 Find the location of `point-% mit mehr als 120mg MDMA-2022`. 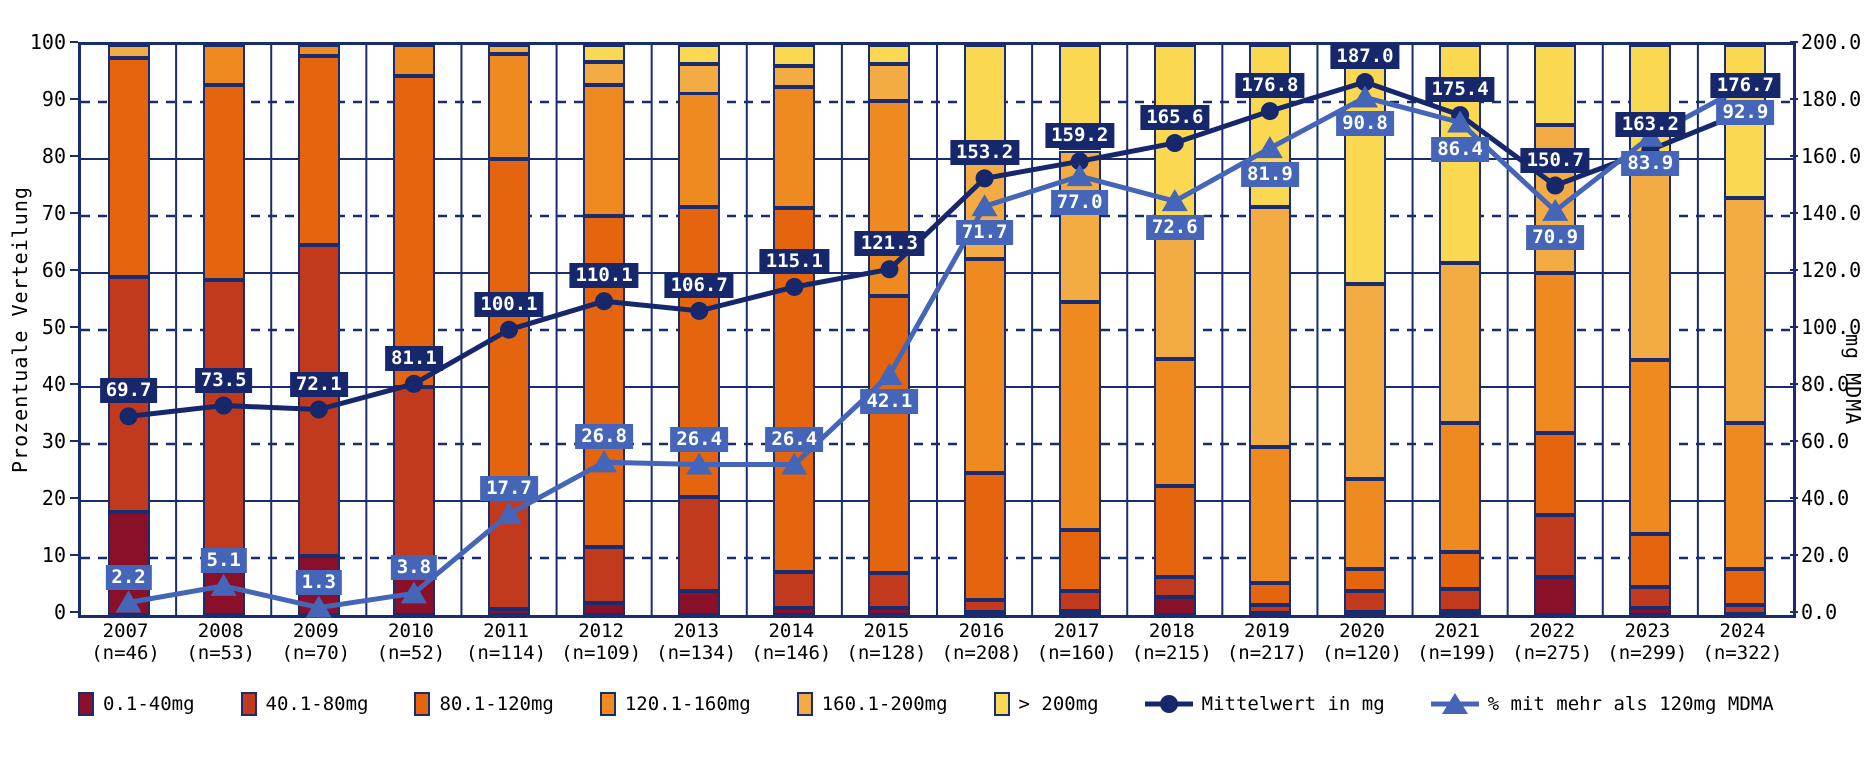

point-% mit mehr als 120mg MDMA-2022 is located at coordinates (1555, 209).